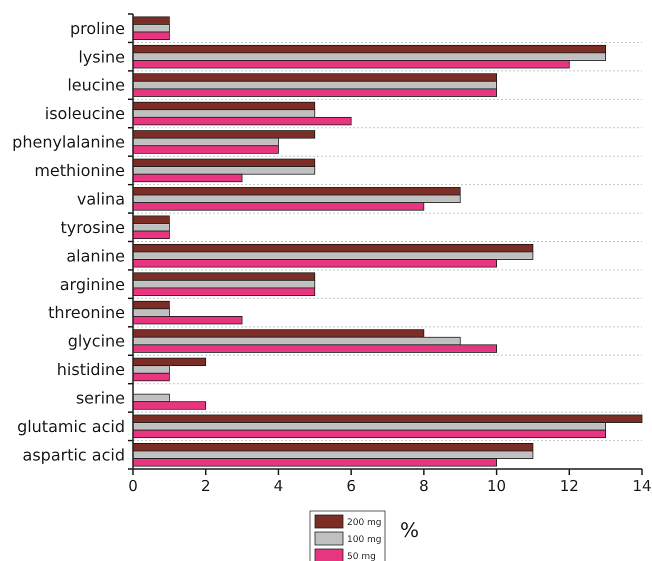  I want to click on y-tick-label: phenylalanine, so click(68, 142).